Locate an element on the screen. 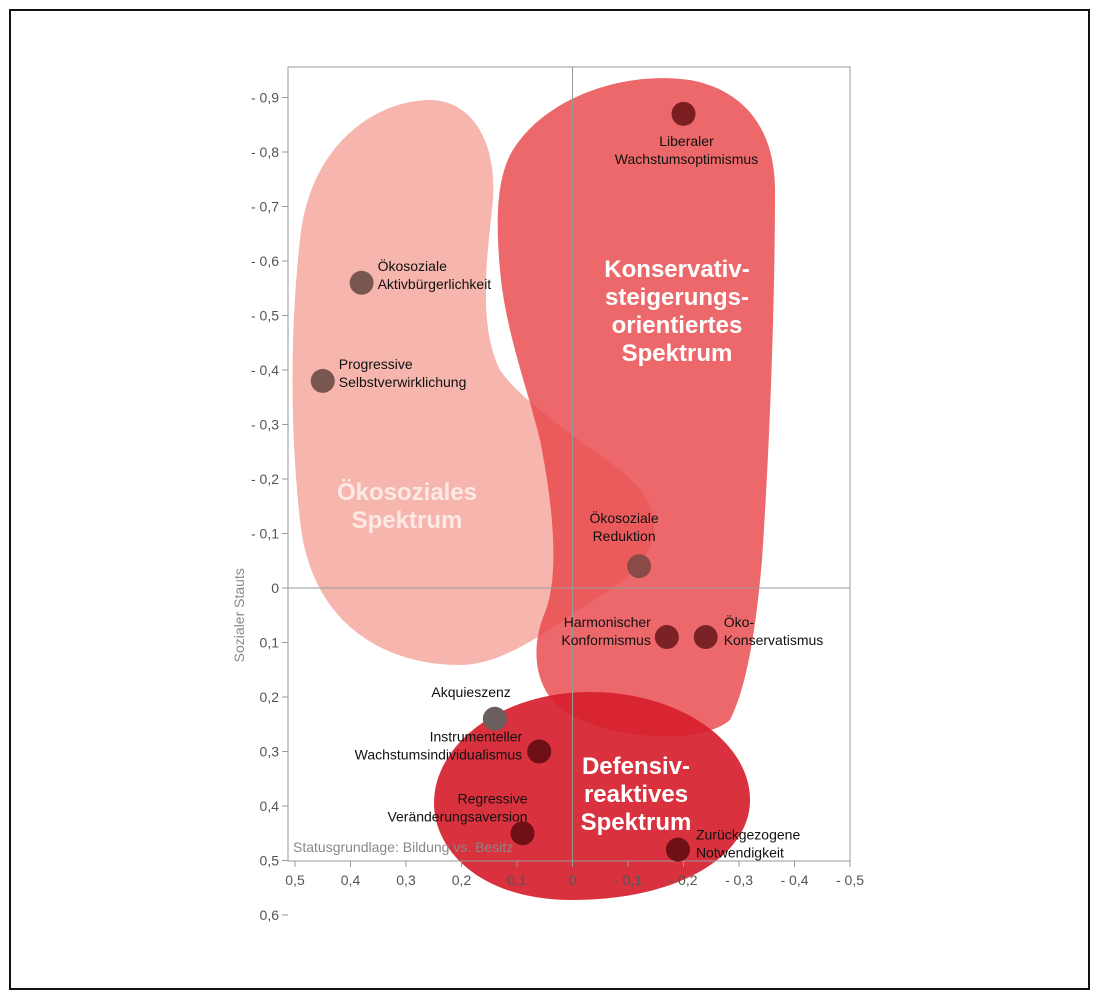  y-tick-label: - 0,1 is located at coordinates (265, 534).